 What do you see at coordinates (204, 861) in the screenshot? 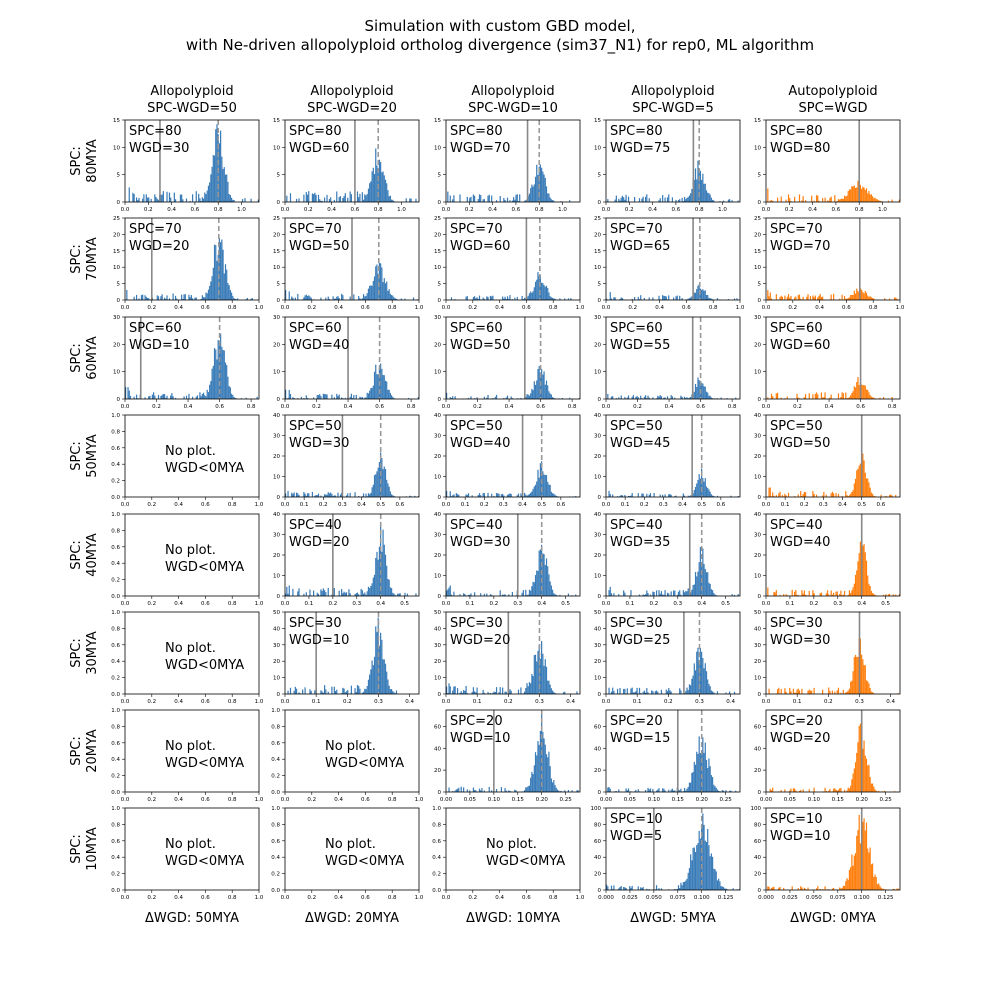
I see `no-plot-message: WGD<0MYA` at bounding box center [204, 861].